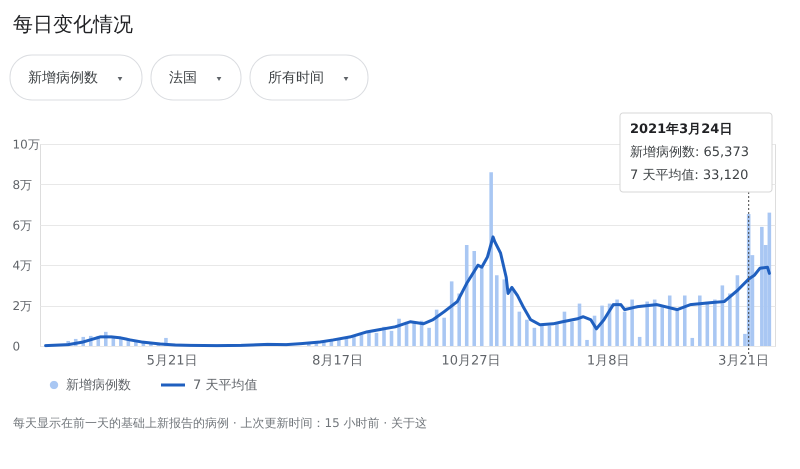 This screenshot has width=800, height=469. What do you see at coordinates (183, 78) in the screenshot?
I see `text: 法国` at bounding box center [183, 78].